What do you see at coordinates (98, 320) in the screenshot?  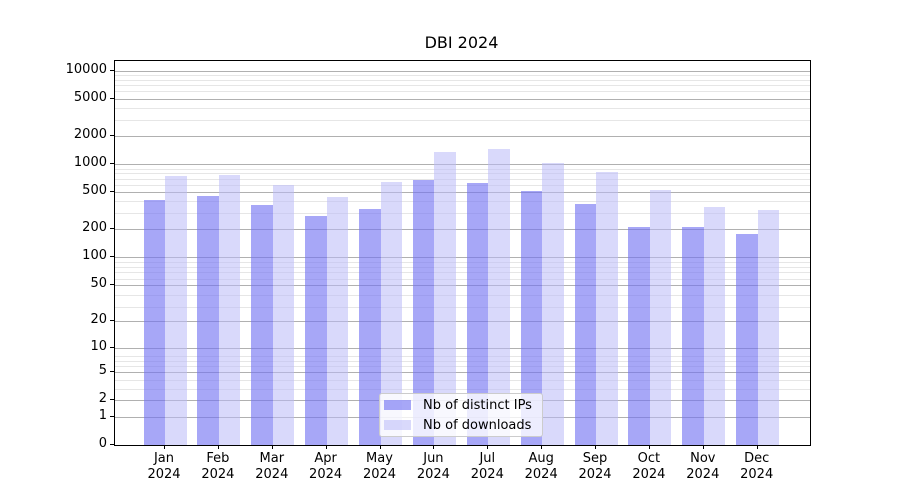 I see `y-tick-label-20: 20` at bounding box center [98, 320].